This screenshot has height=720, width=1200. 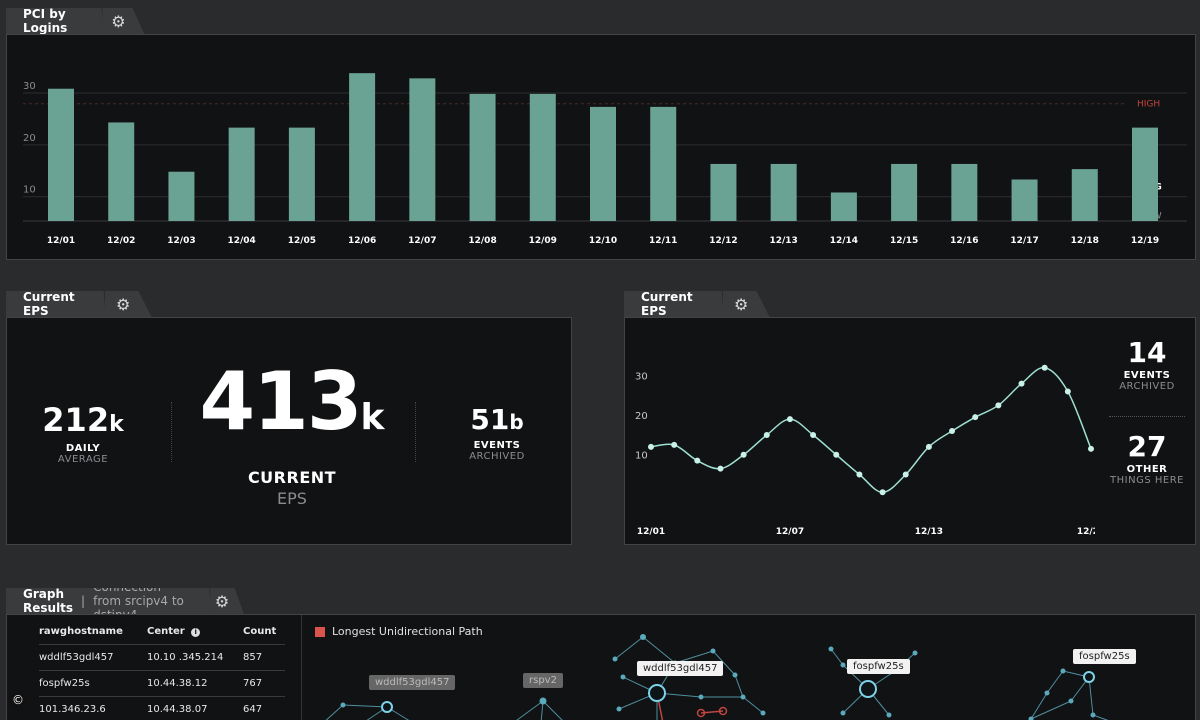 I want to click on eps-tab-title: Current EPS, so click(x=56, y=304).